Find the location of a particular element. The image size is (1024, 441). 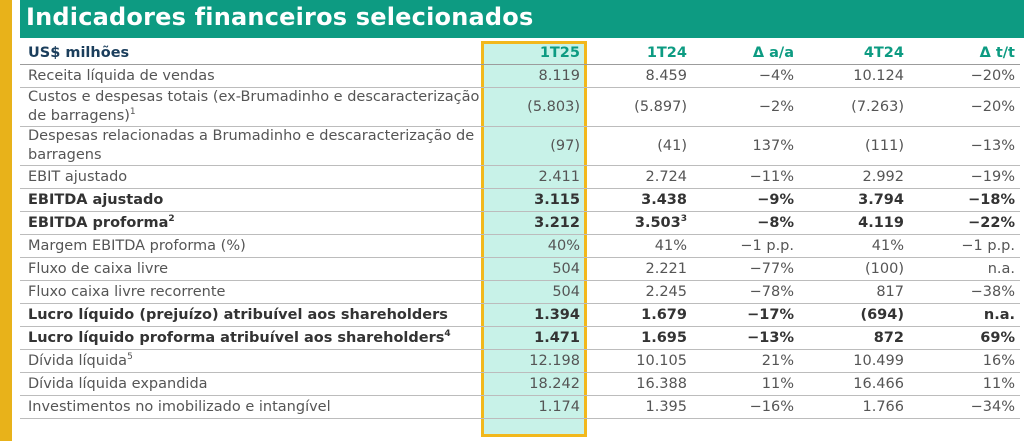

value-text: 3.503 is located at coordinates (657, 223).